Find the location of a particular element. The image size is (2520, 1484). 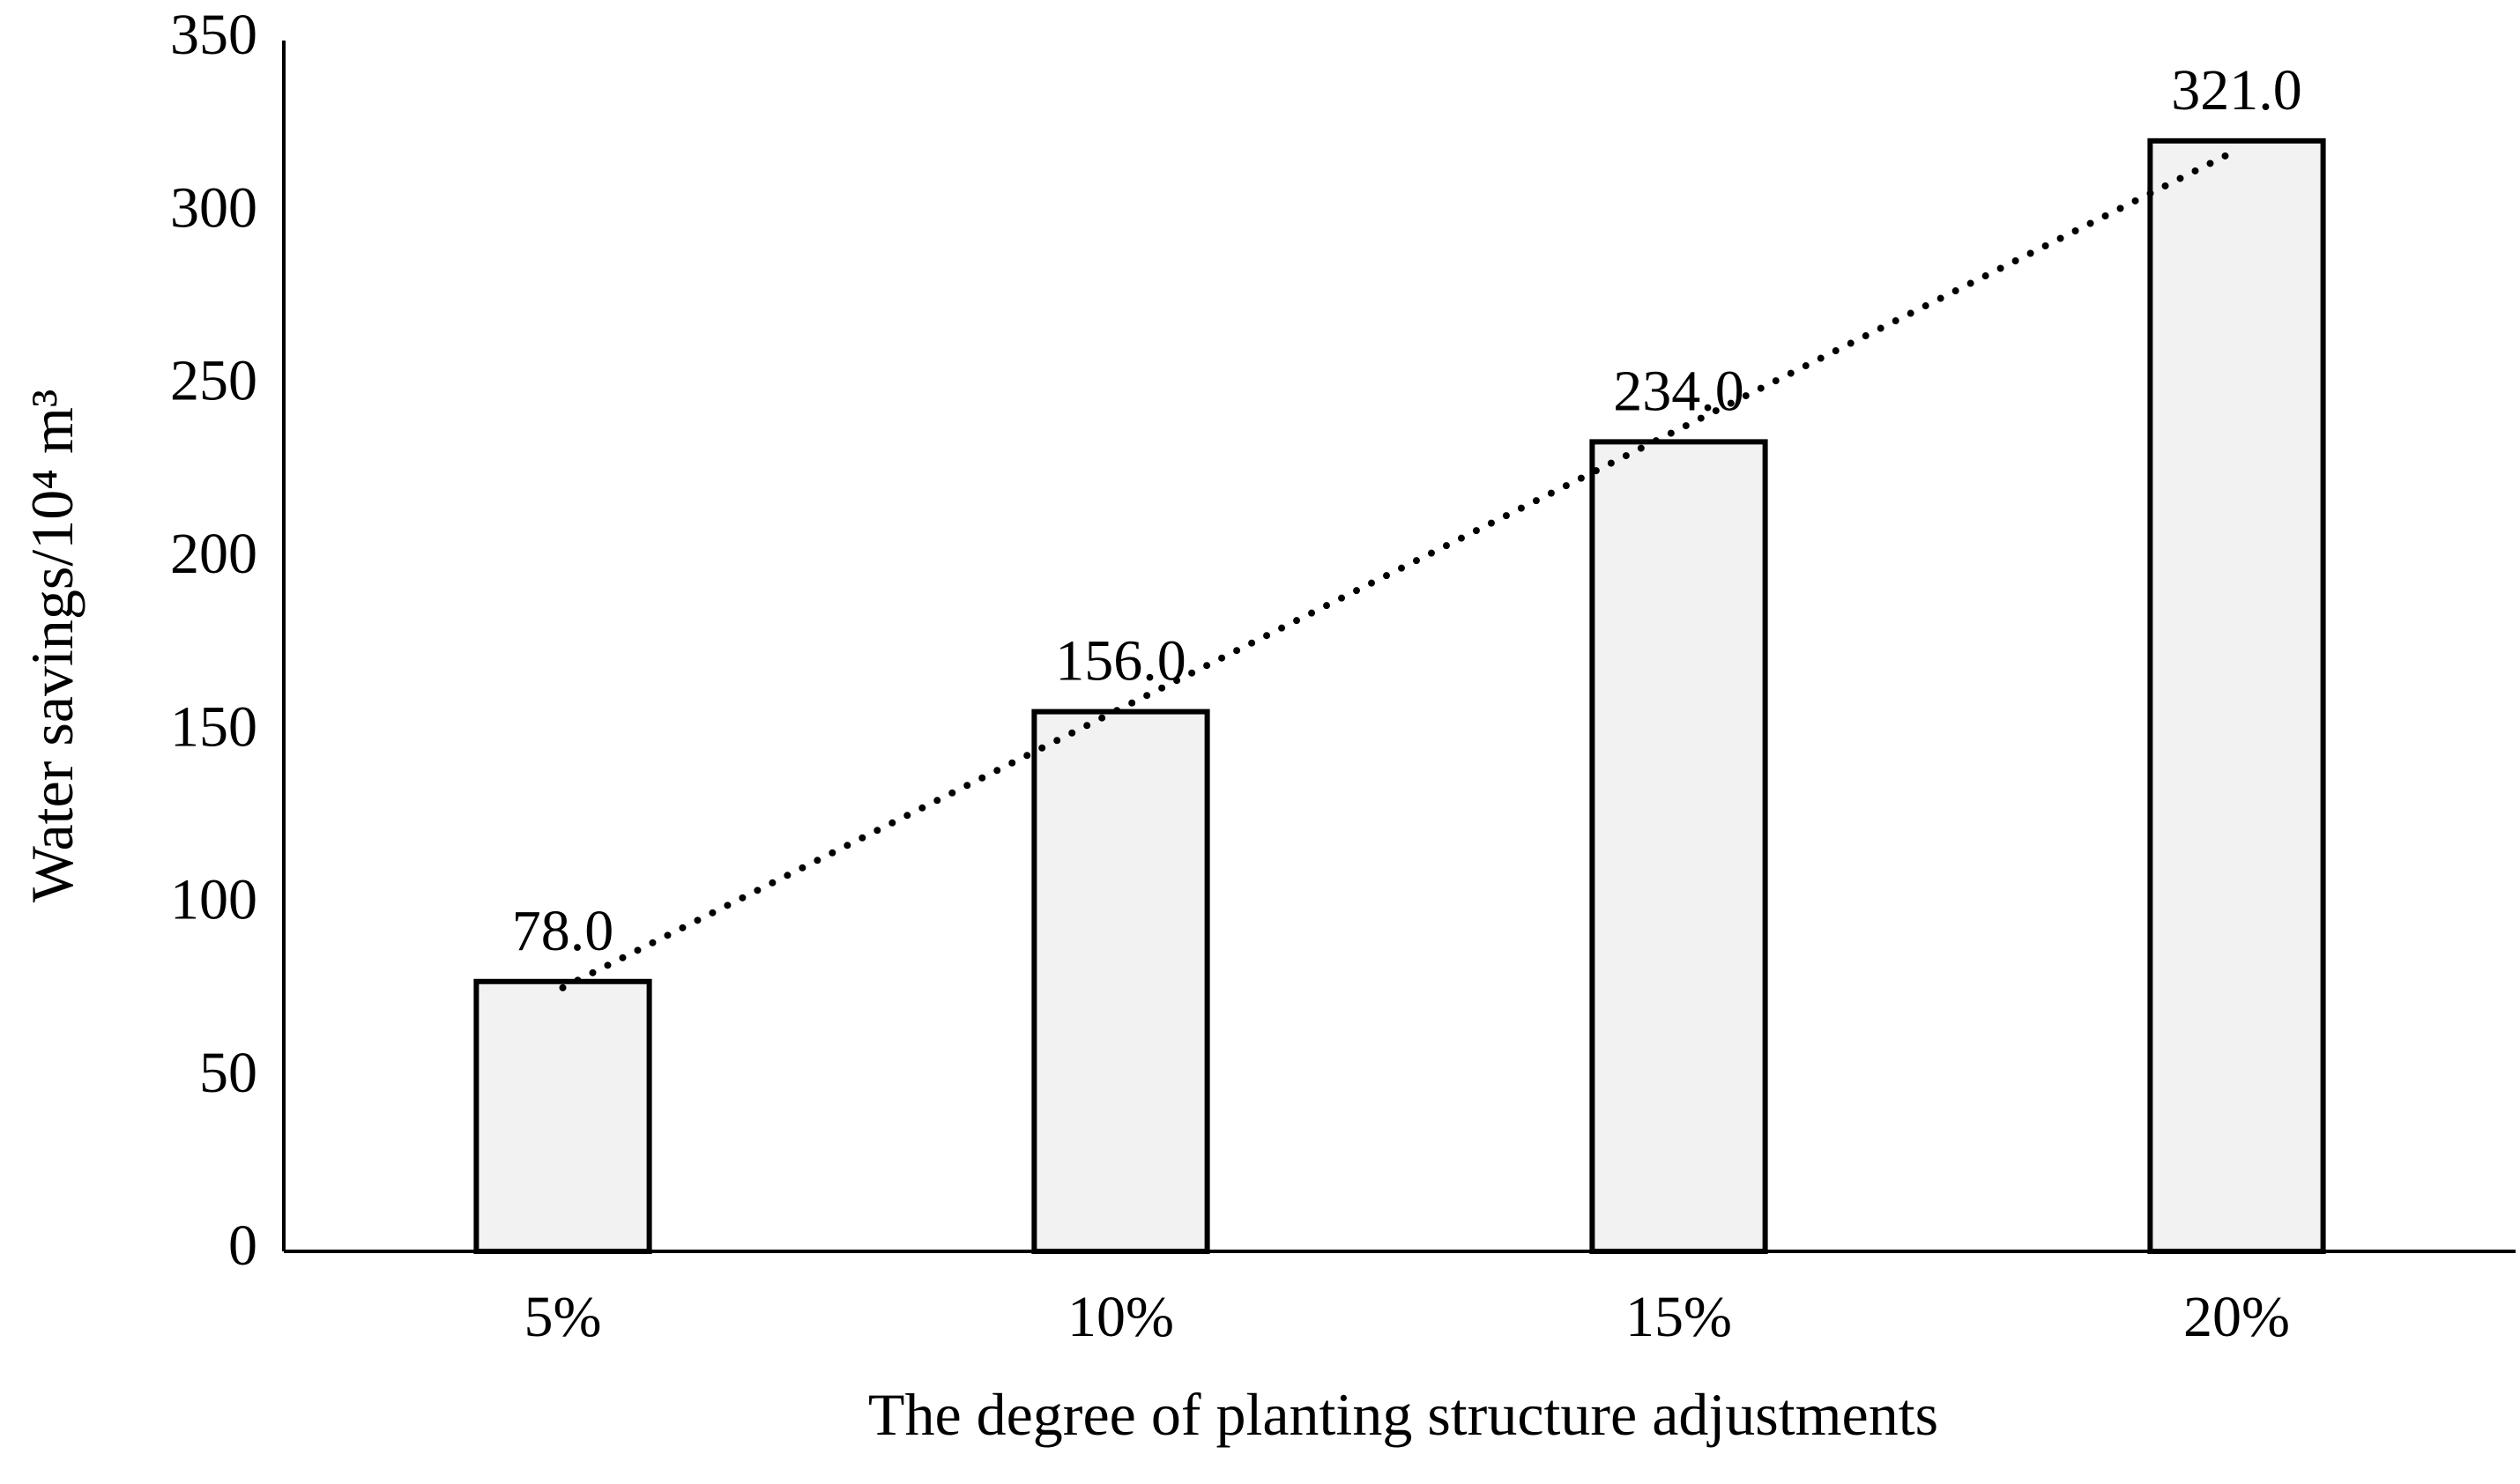

y-tick-label: 350 is located at coordinates (213, 35).